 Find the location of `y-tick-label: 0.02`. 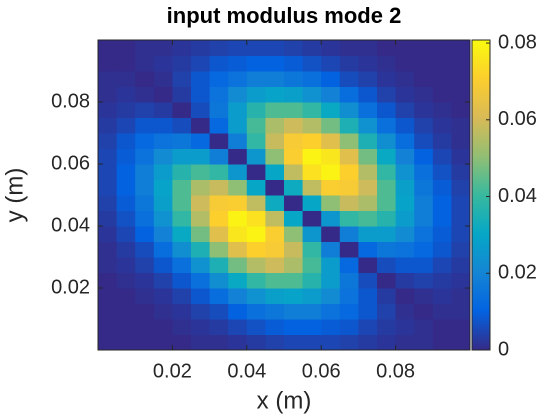

y-tick-label: 0.02 is located at coordinates (70, 287).